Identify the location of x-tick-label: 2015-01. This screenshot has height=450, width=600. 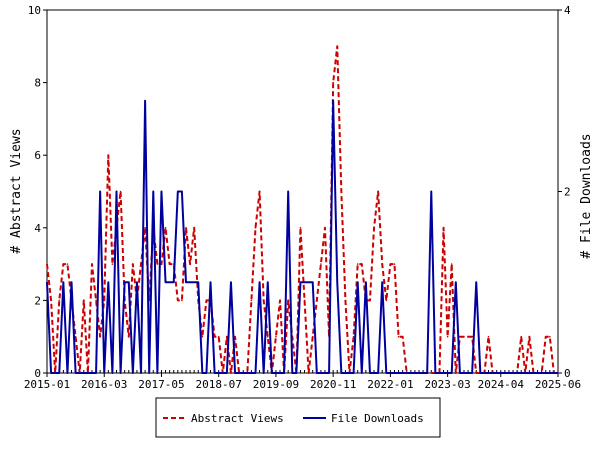
(47, 384).